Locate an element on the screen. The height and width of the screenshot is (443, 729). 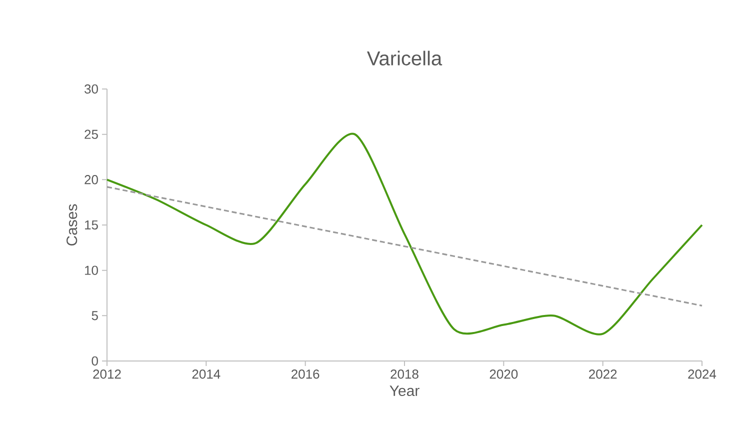
y-tick-label: 20 is located at coordinates (91, 179).